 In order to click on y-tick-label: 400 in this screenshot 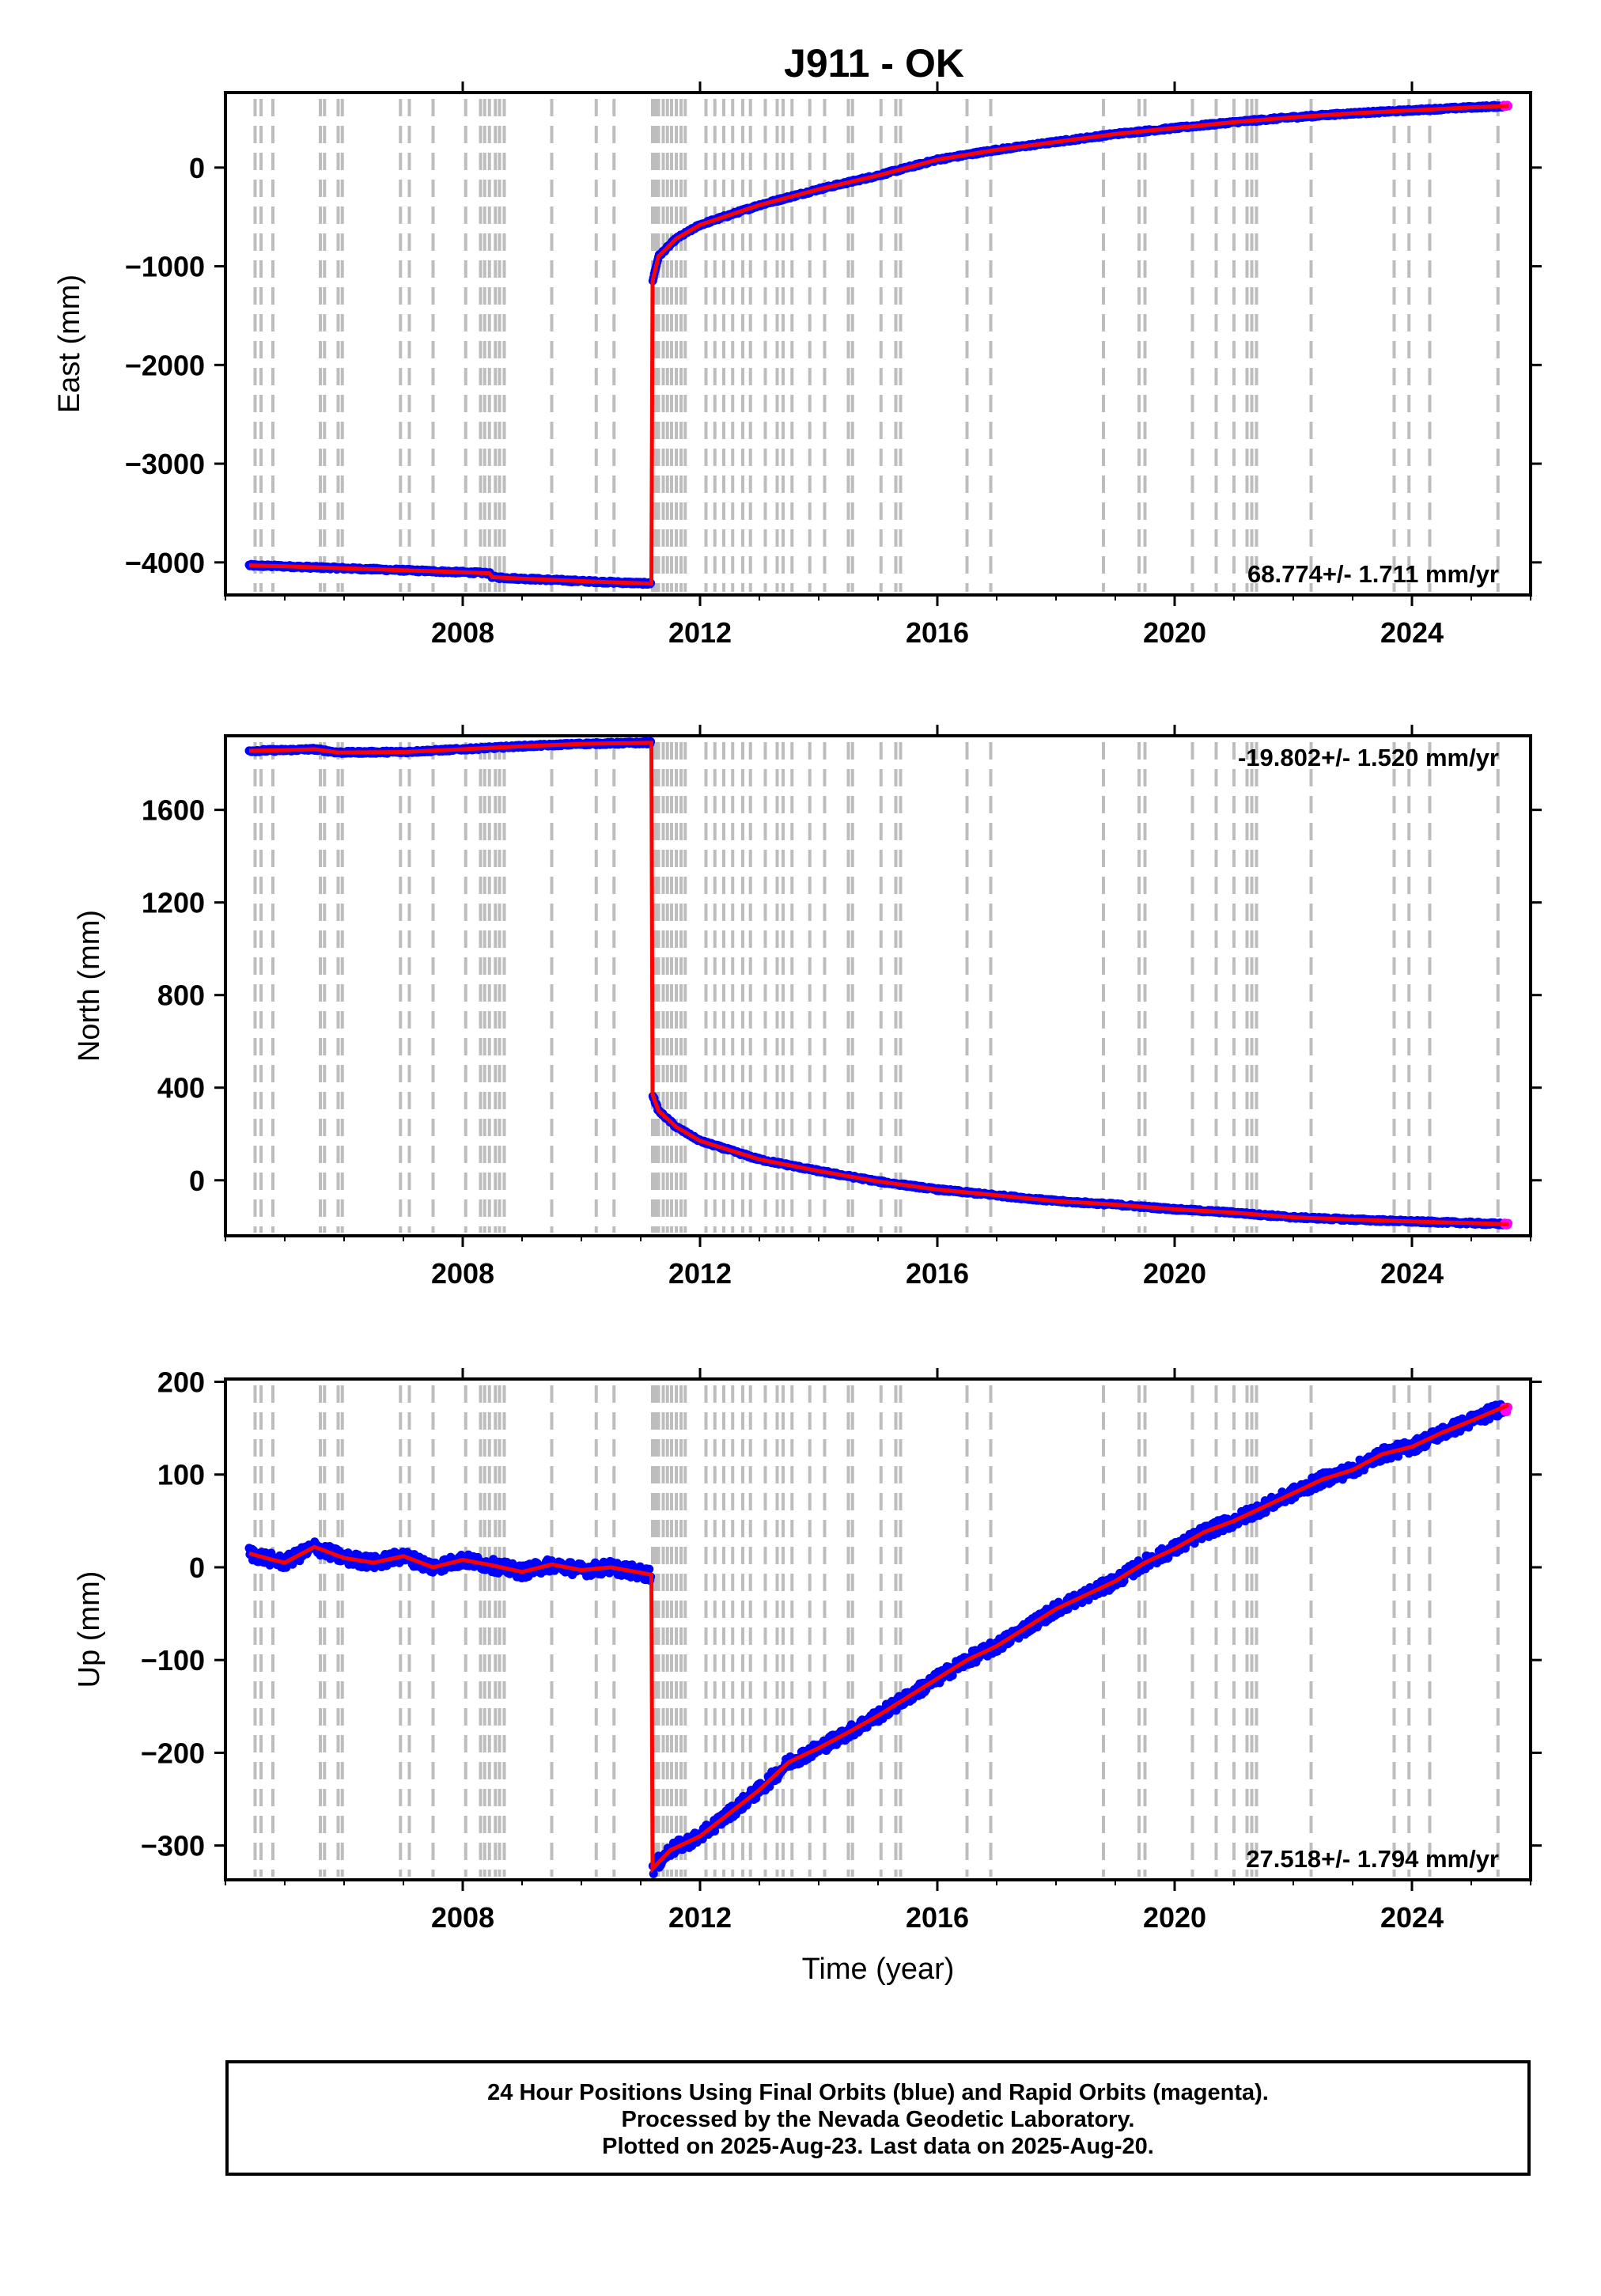, I will do `click(181, 1088)`.